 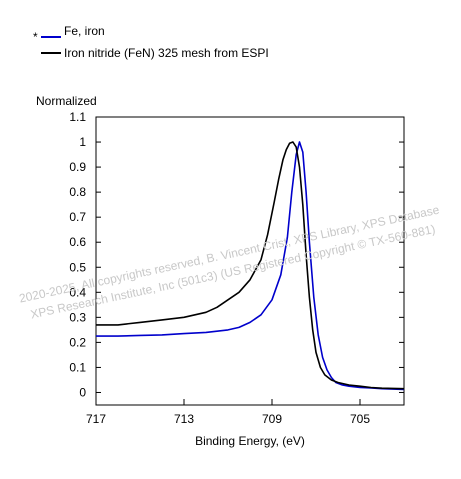 What do you see at coordinates (77, 117) in the screenshot?
I see `y-tick-label: 1.1` at bounding box center [77, 117].